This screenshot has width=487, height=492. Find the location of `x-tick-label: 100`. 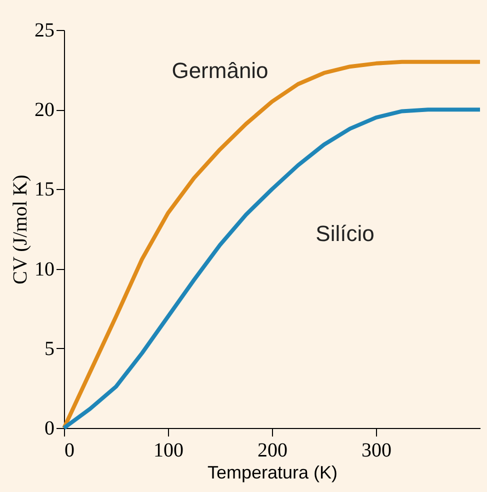

x-tick-label: 100 is located at coordinates (169, 451).